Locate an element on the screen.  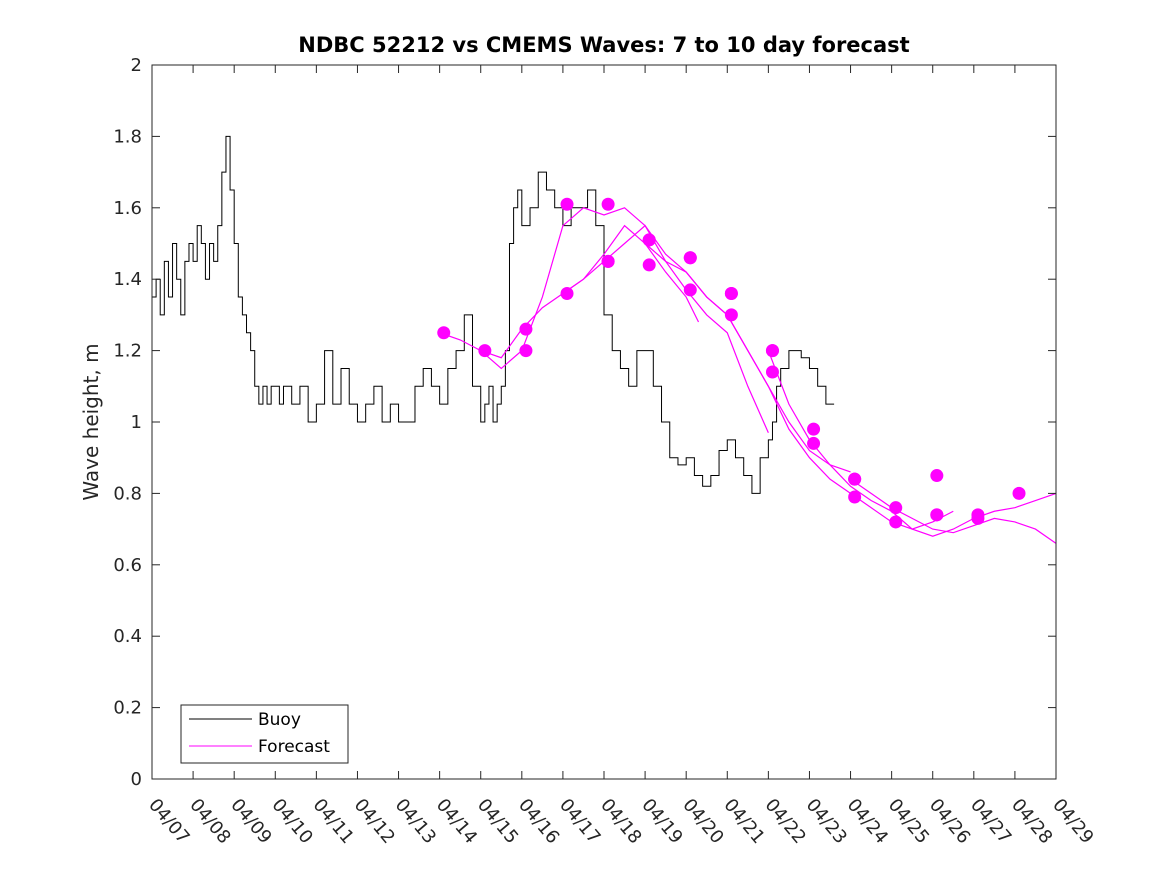
y-tick-label: 0.6 is located at coordinates (127, 565).